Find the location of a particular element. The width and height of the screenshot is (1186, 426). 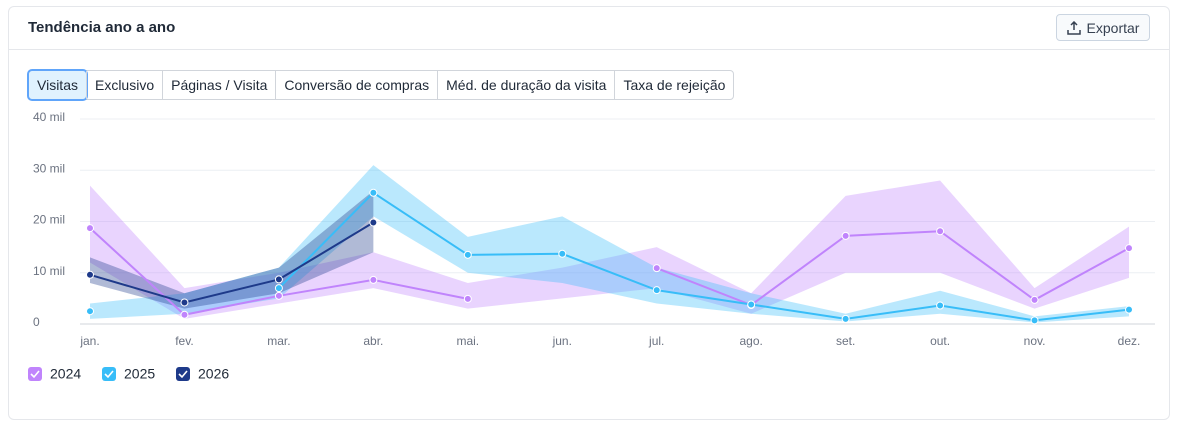

export-label: Exportar is located at coordinates (1113, 27).